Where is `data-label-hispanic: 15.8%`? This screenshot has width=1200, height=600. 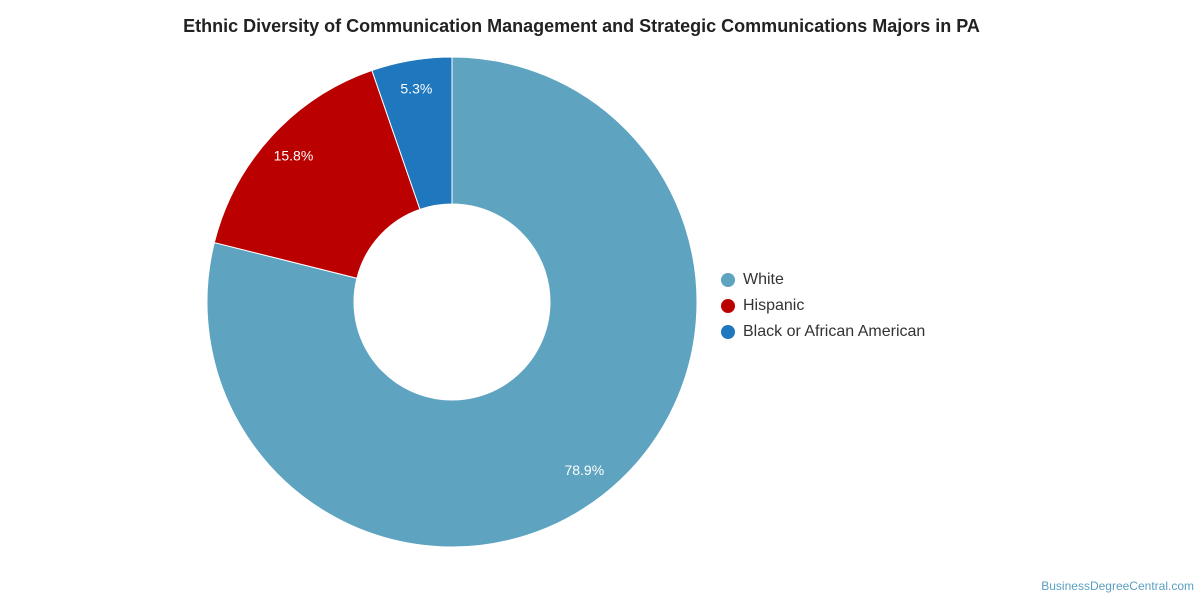 data-label-hispanic: 15.8% is located at coordinates (294, 156).